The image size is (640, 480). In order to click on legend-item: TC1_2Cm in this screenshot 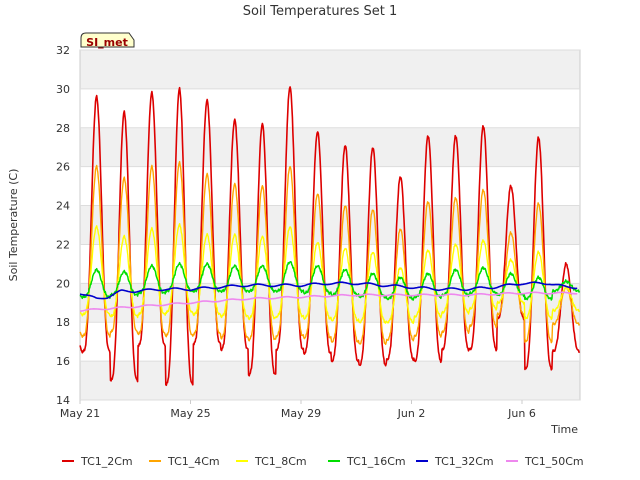, I will do `click(97, 461)`.